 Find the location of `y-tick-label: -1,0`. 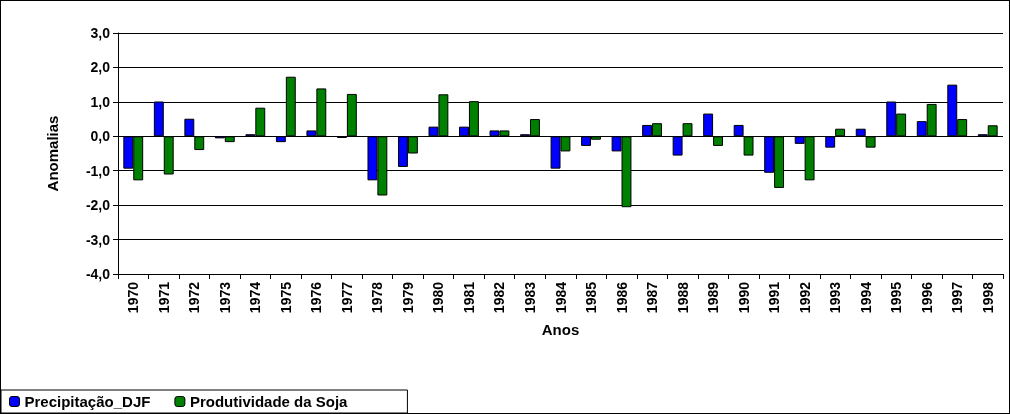

y-tick-label: -1,0 is located at coordinates (98, 170).